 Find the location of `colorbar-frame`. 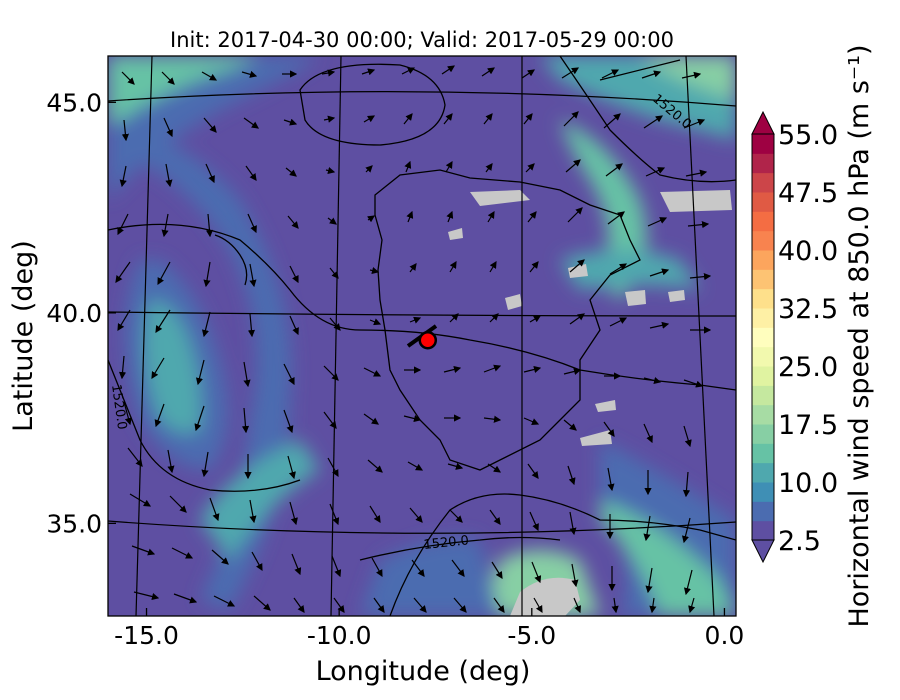

colorbar-frame is located at coordinates (763, 337).